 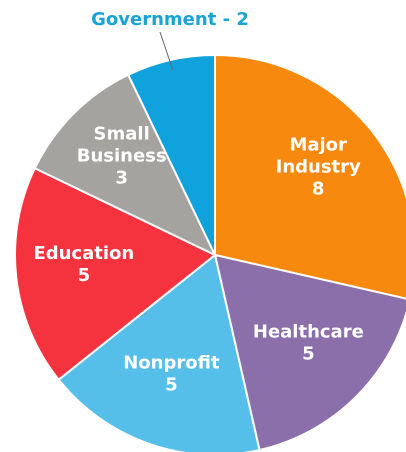 I want to click on category-label: Government, so click(x=154, y=19).